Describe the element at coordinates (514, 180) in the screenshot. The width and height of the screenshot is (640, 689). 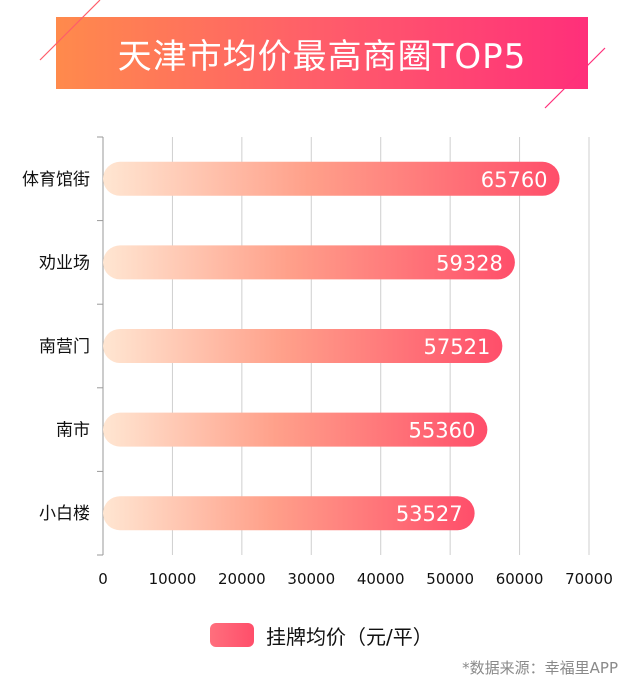
I see `bar-value-label: 65760` at that location.